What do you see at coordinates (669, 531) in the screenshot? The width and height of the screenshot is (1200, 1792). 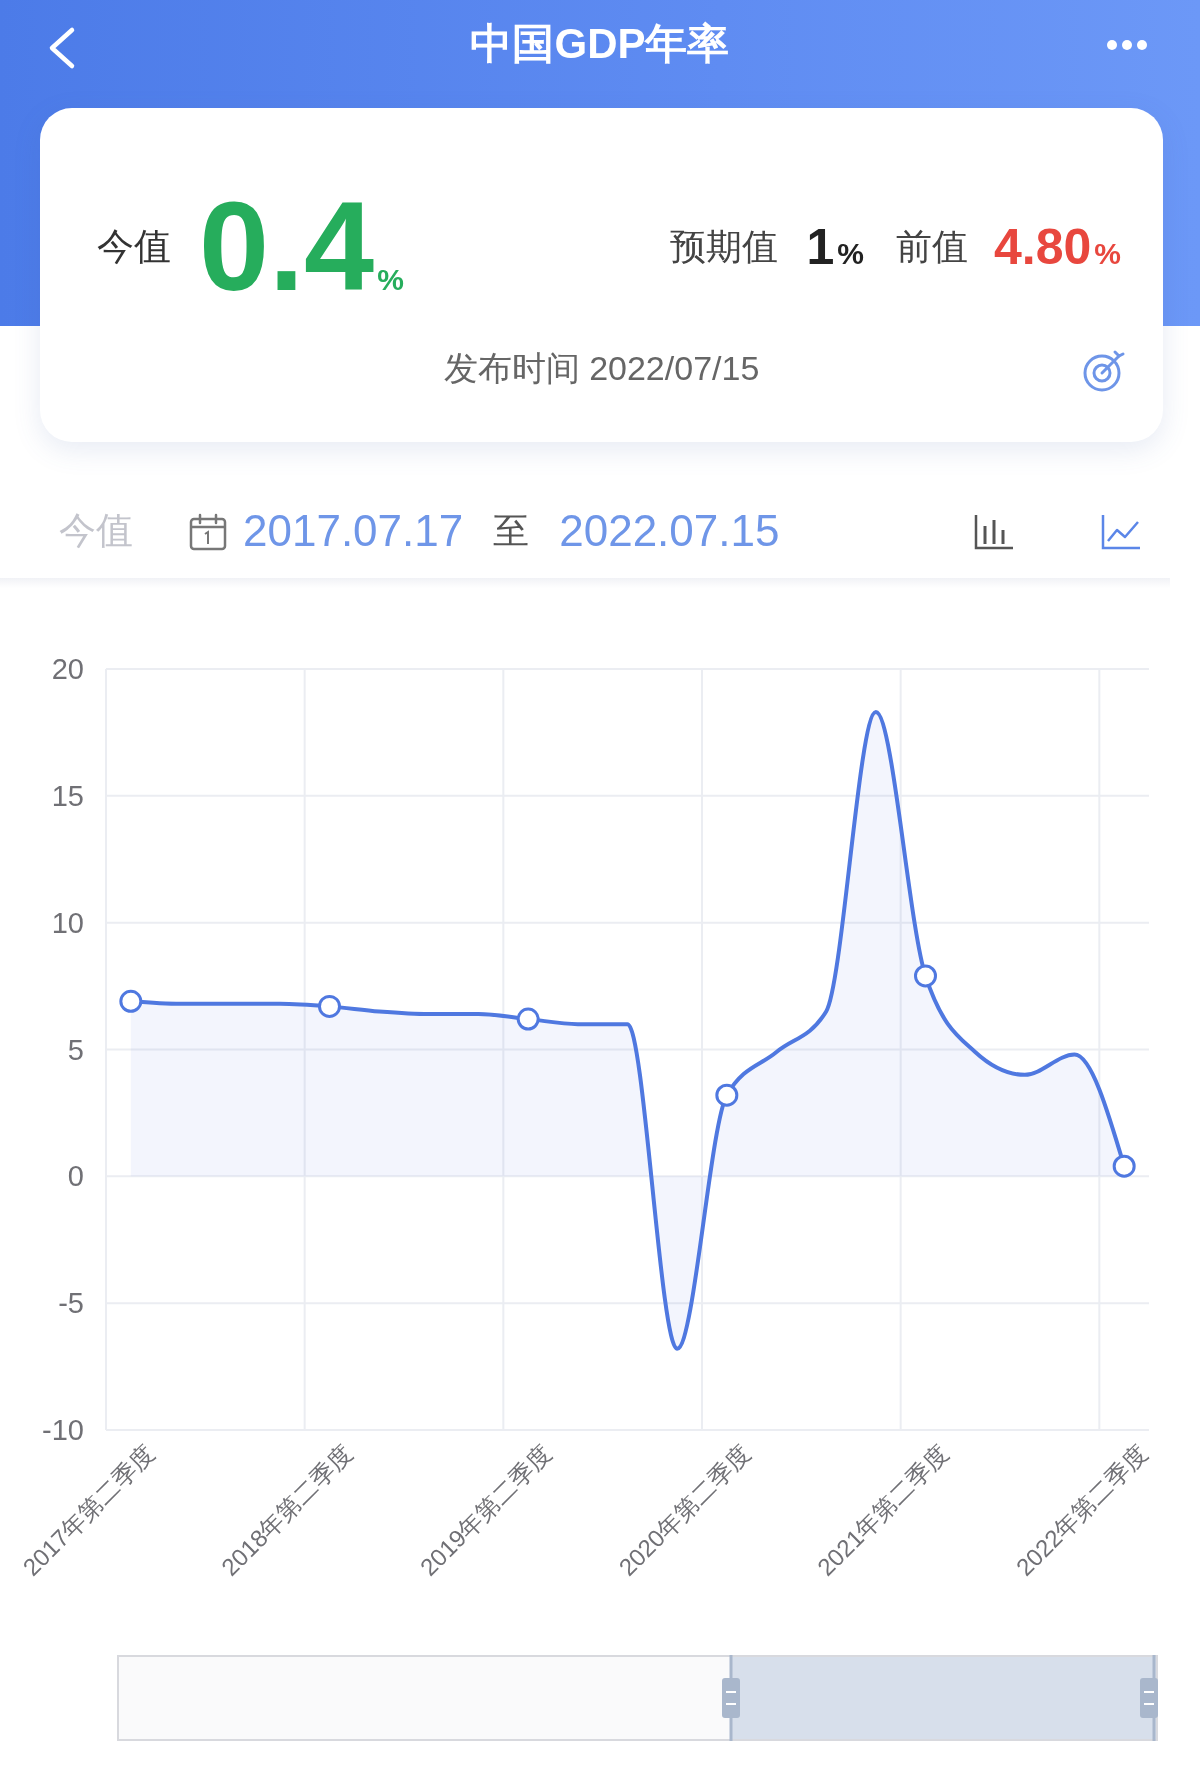 I see `text: 2022.07.15` at bounding box center [669, 531].